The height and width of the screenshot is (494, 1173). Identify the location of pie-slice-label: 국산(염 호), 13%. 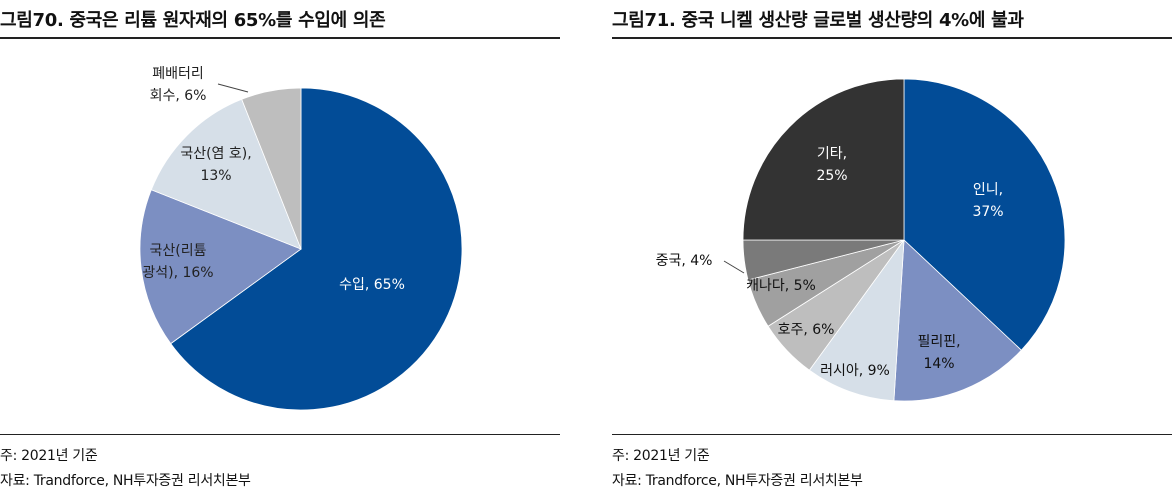
(215, 165).